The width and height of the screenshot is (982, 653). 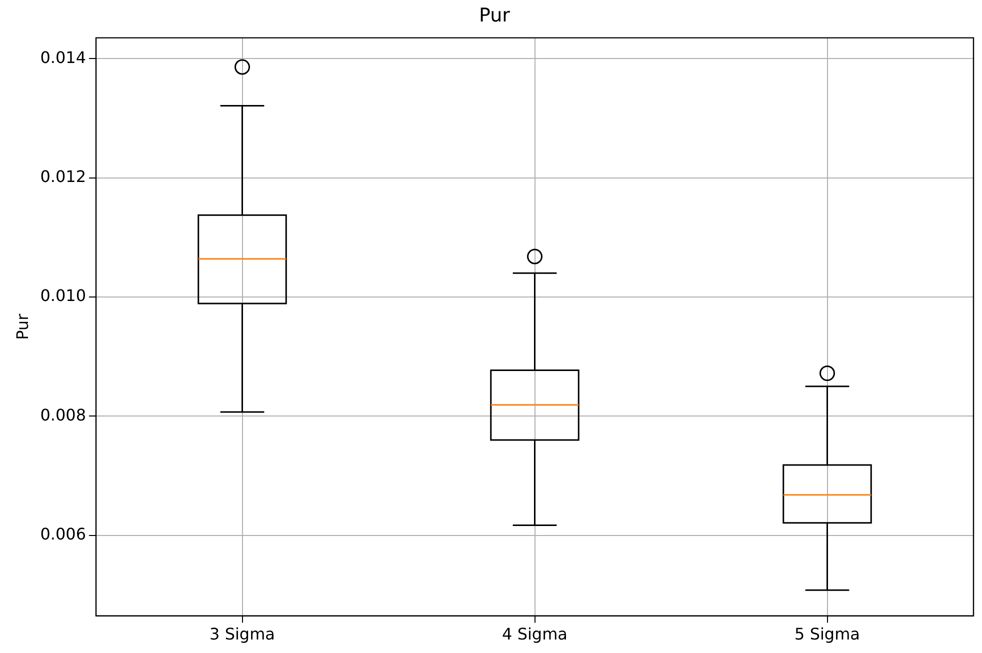 I want to click on x-tick-label: 3 Sigma, so click(x=242, y=634).